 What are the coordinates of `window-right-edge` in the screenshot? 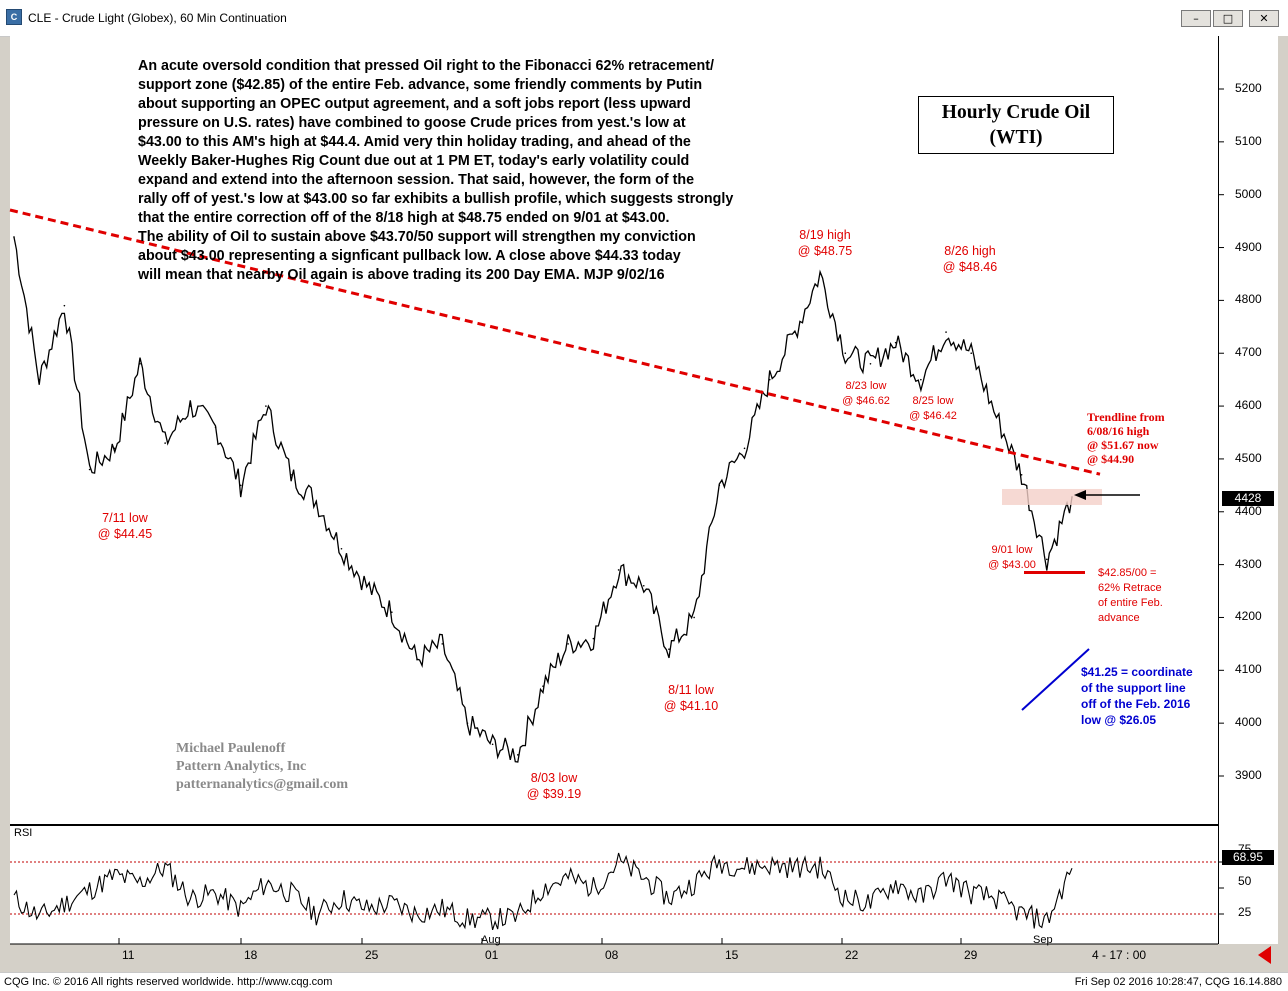 It's located at (1283, 508).